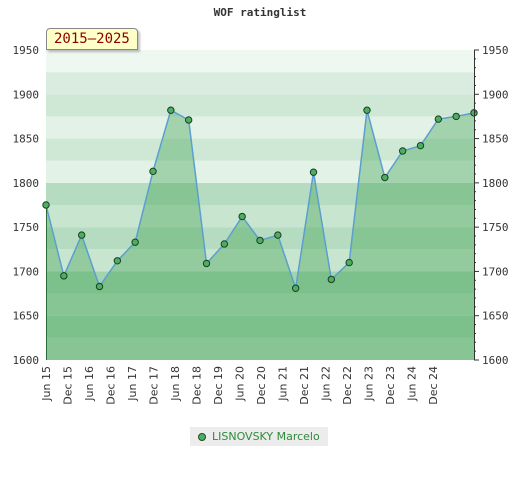 The height and width of the screenshot is (480, 520). What do you see at coordinates (132, 384) in the screenshot?
I see `x-tick-label: Jun 17` at bounding box center [132, 384].